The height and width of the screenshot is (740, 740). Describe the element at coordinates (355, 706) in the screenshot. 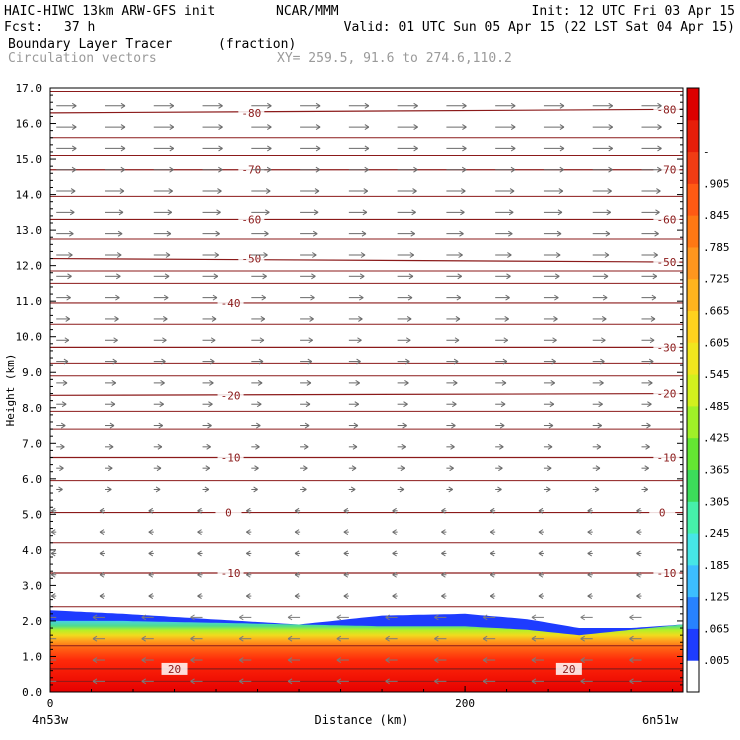

I see `x-axis: Distance (km) 4n53w 6n51w 0 200` at that location.